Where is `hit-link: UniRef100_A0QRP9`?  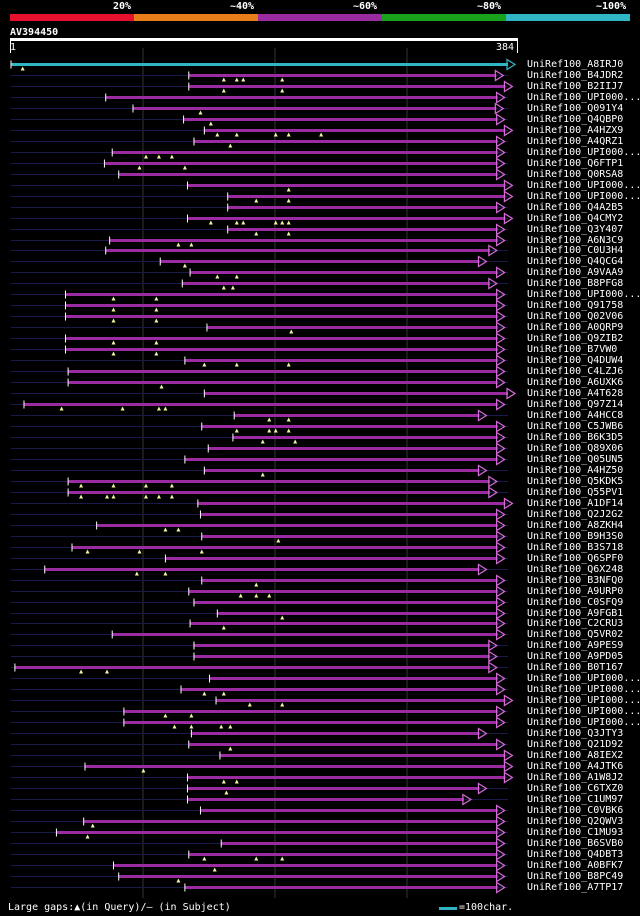 hit-link: UniRef100_A0QRP9 is located at coordinates (575, 327).